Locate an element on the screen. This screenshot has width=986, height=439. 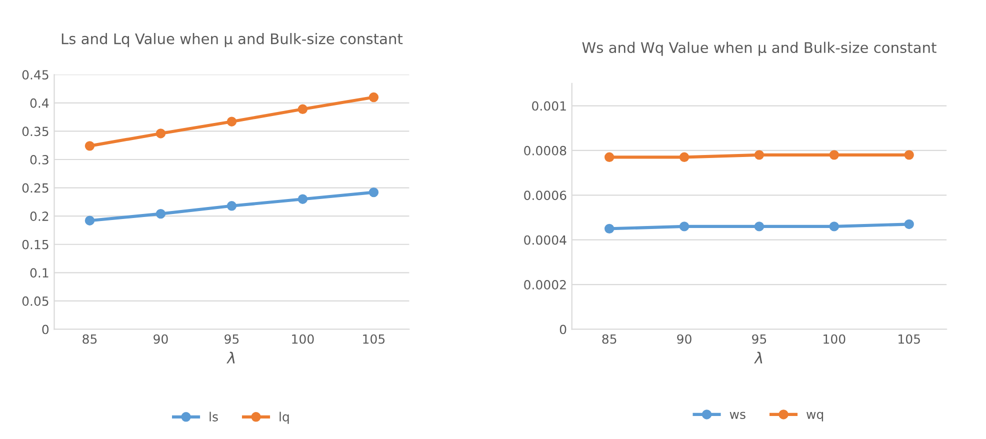
y-tick-label: 0.35 is located at coordinates (35, 131).